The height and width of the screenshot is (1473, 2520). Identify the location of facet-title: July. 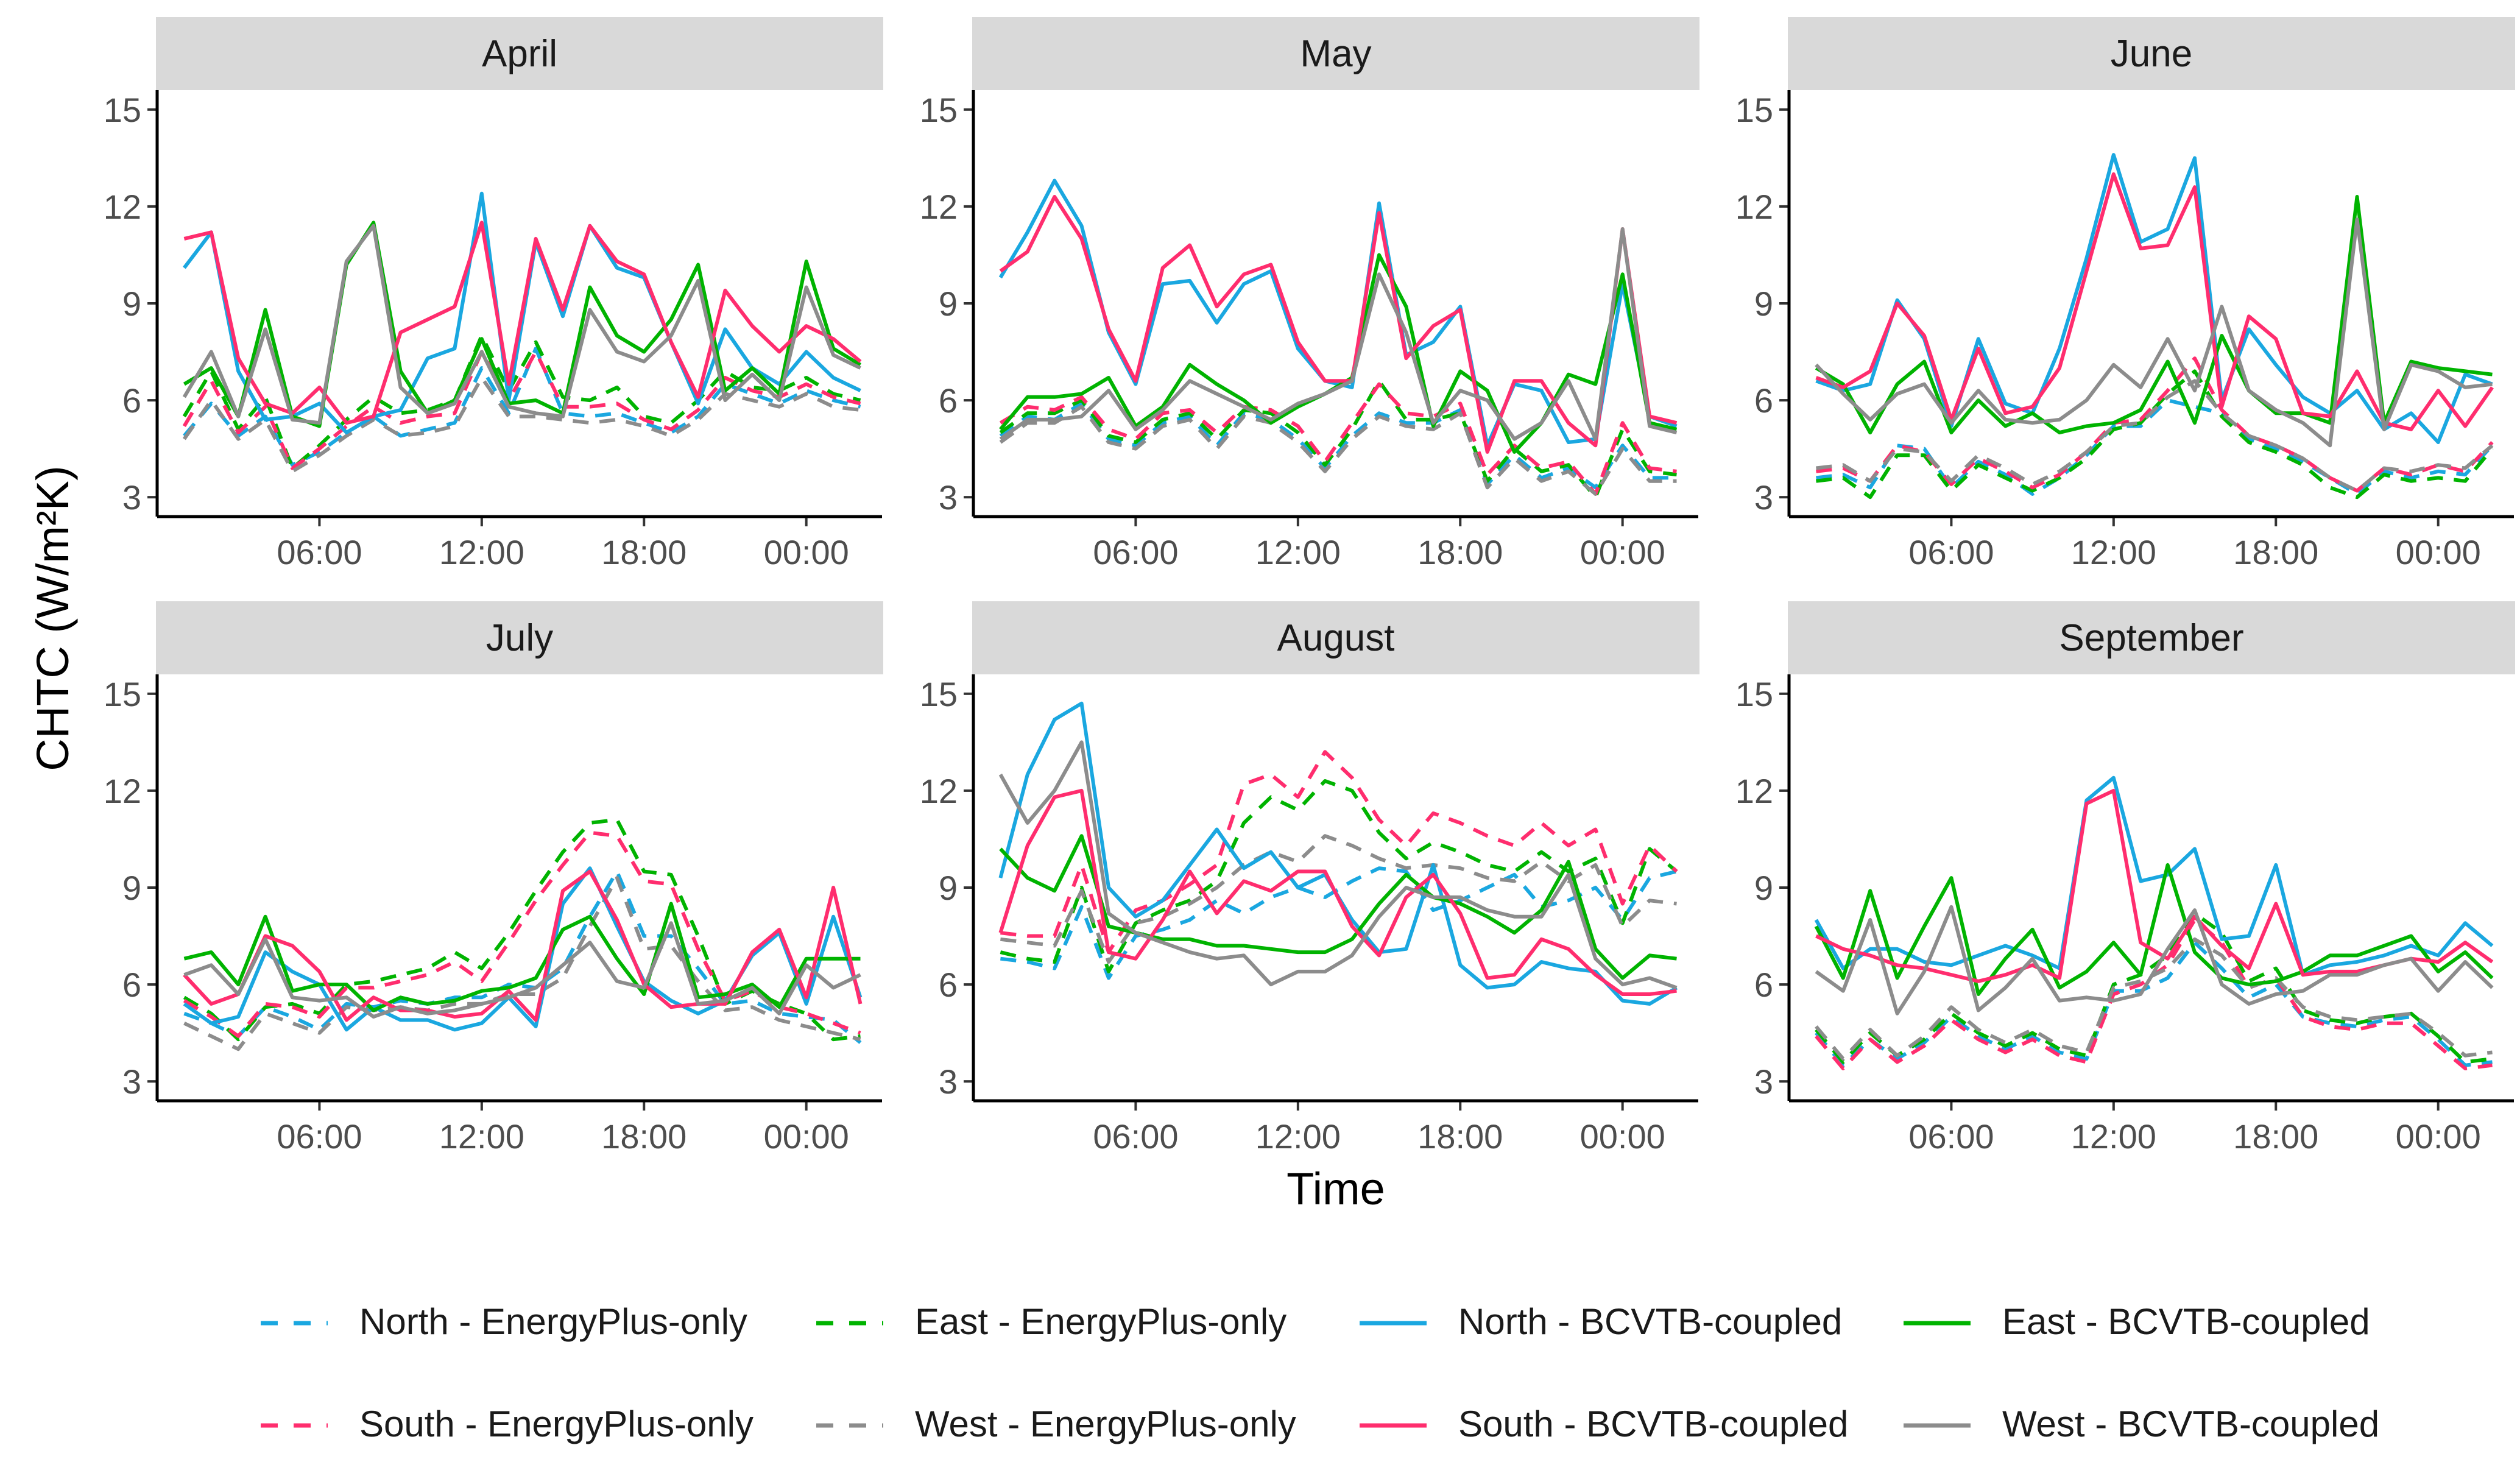
(519, 638).